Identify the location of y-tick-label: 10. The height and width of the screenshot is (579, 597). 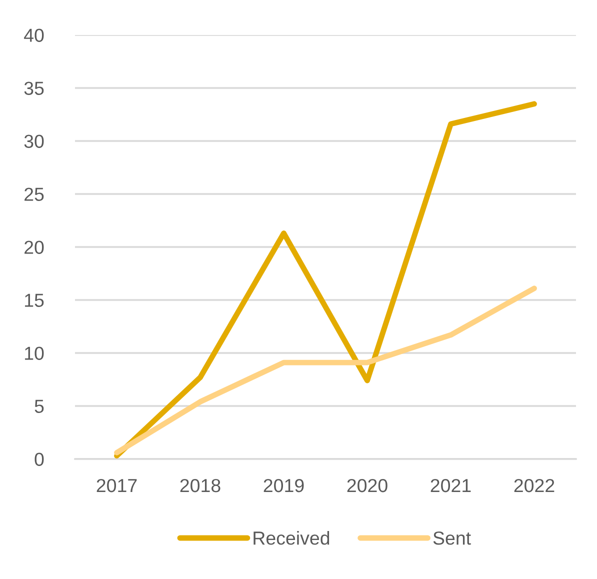
(34, 353).